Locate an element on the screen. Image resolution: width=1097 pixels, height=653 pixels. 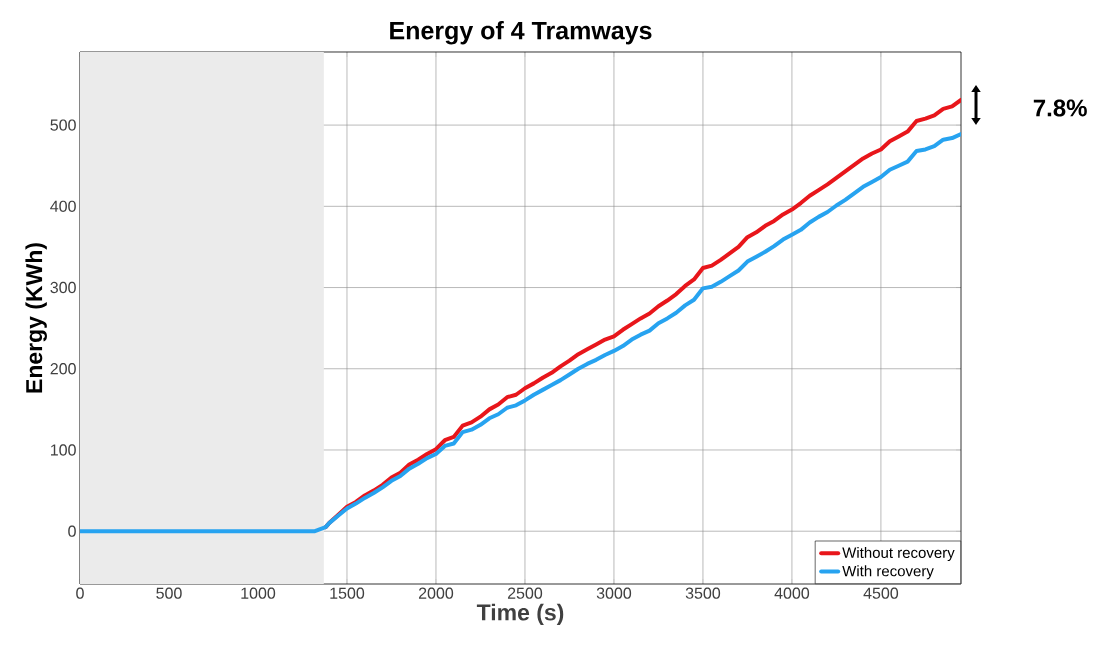
x-tick-label: 1000 is located at coordinates (258, 593).